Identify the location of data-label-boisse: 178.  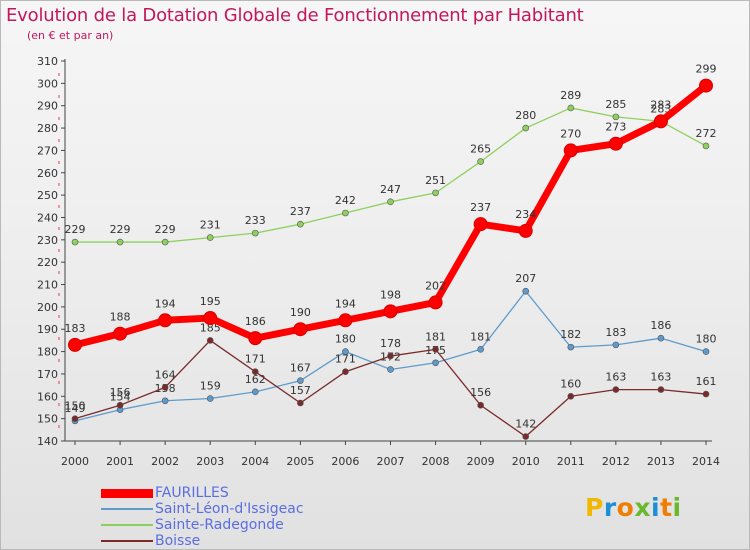
(390, 343).